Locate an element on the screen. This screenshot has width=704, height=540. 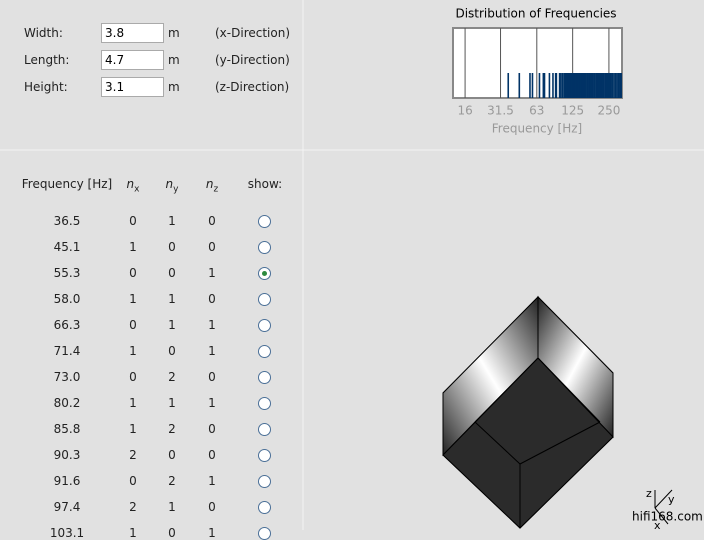
table-cell: 45.1 is located at coordinates (67, 247).